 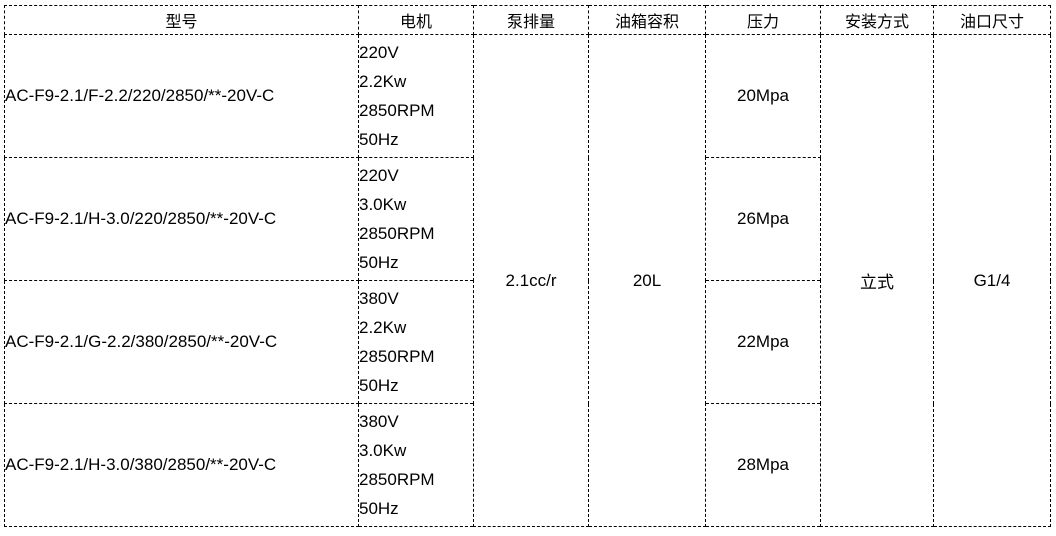 What do you see at coordinates (531, 20) in the screenshot?
I see `header-pump-displacement: 泵排量` at bounding box center [531, 20].